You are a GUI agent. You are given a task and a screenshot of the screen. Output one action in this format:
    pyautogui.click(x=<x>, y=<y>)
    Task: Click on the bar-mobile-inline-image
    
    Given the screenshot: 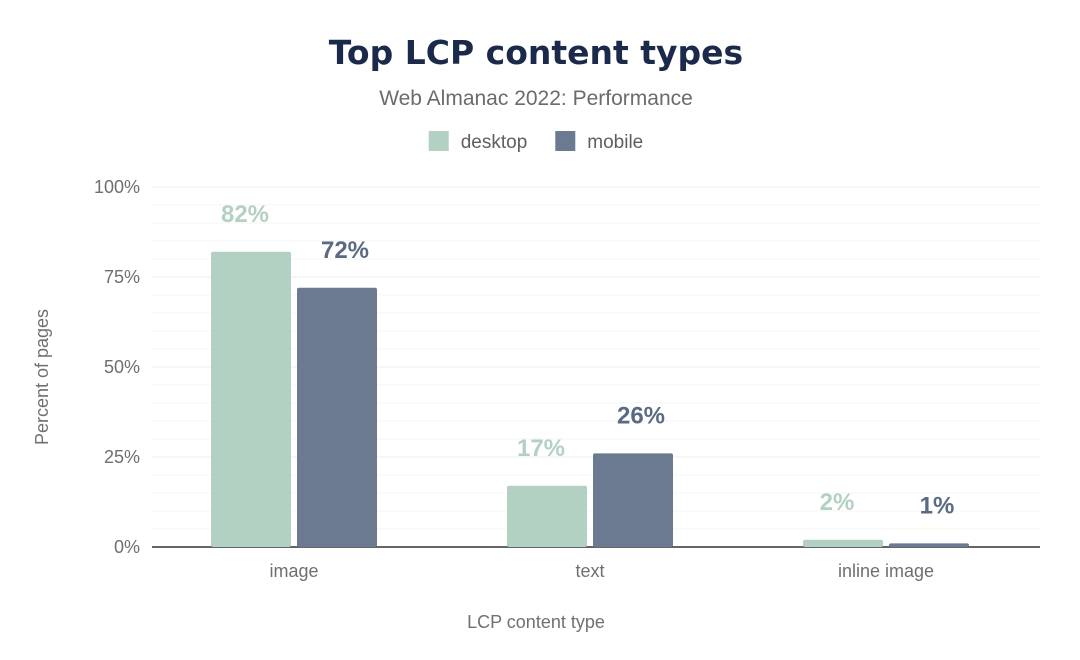 What is the action you would take?
    pyautogui.click(x=929, y=545)
    